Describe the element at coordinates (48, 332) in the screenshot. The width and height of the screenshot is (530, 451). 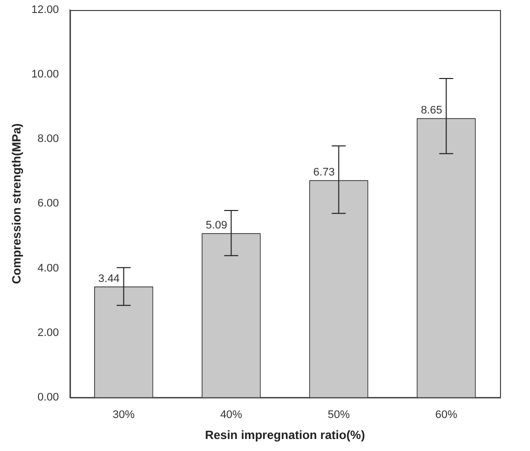
I see `y-tick-label: 2.00` at that location.